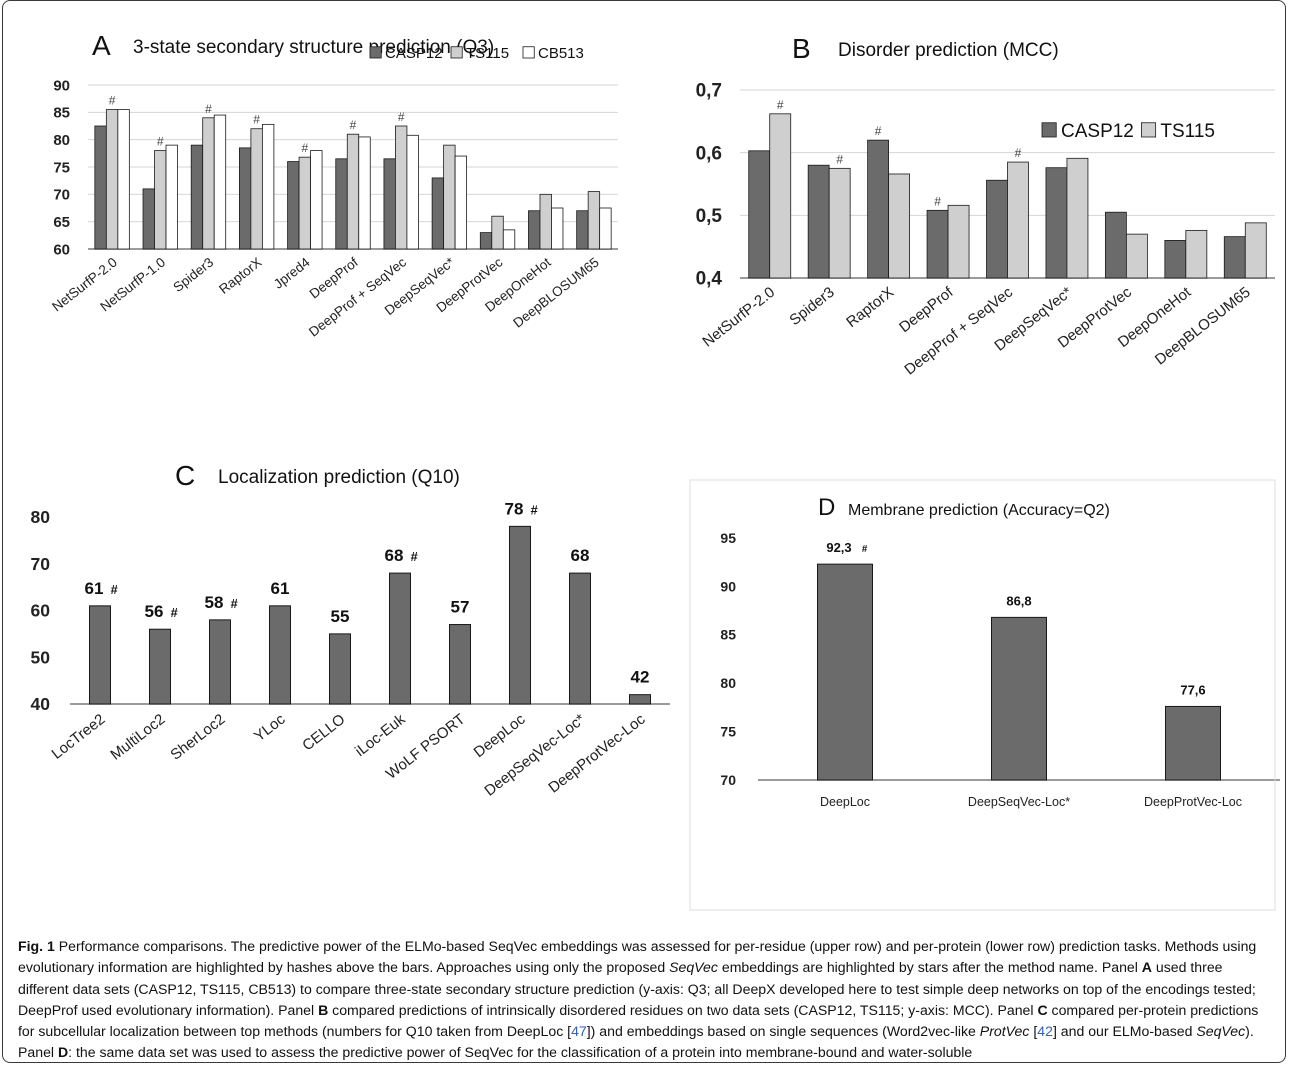 The image size is (1290, 1067). What do you see at coordinates (41, 611) in the screenshot?
I see `y-tick-label: 60` at bounding box center [41, 611].